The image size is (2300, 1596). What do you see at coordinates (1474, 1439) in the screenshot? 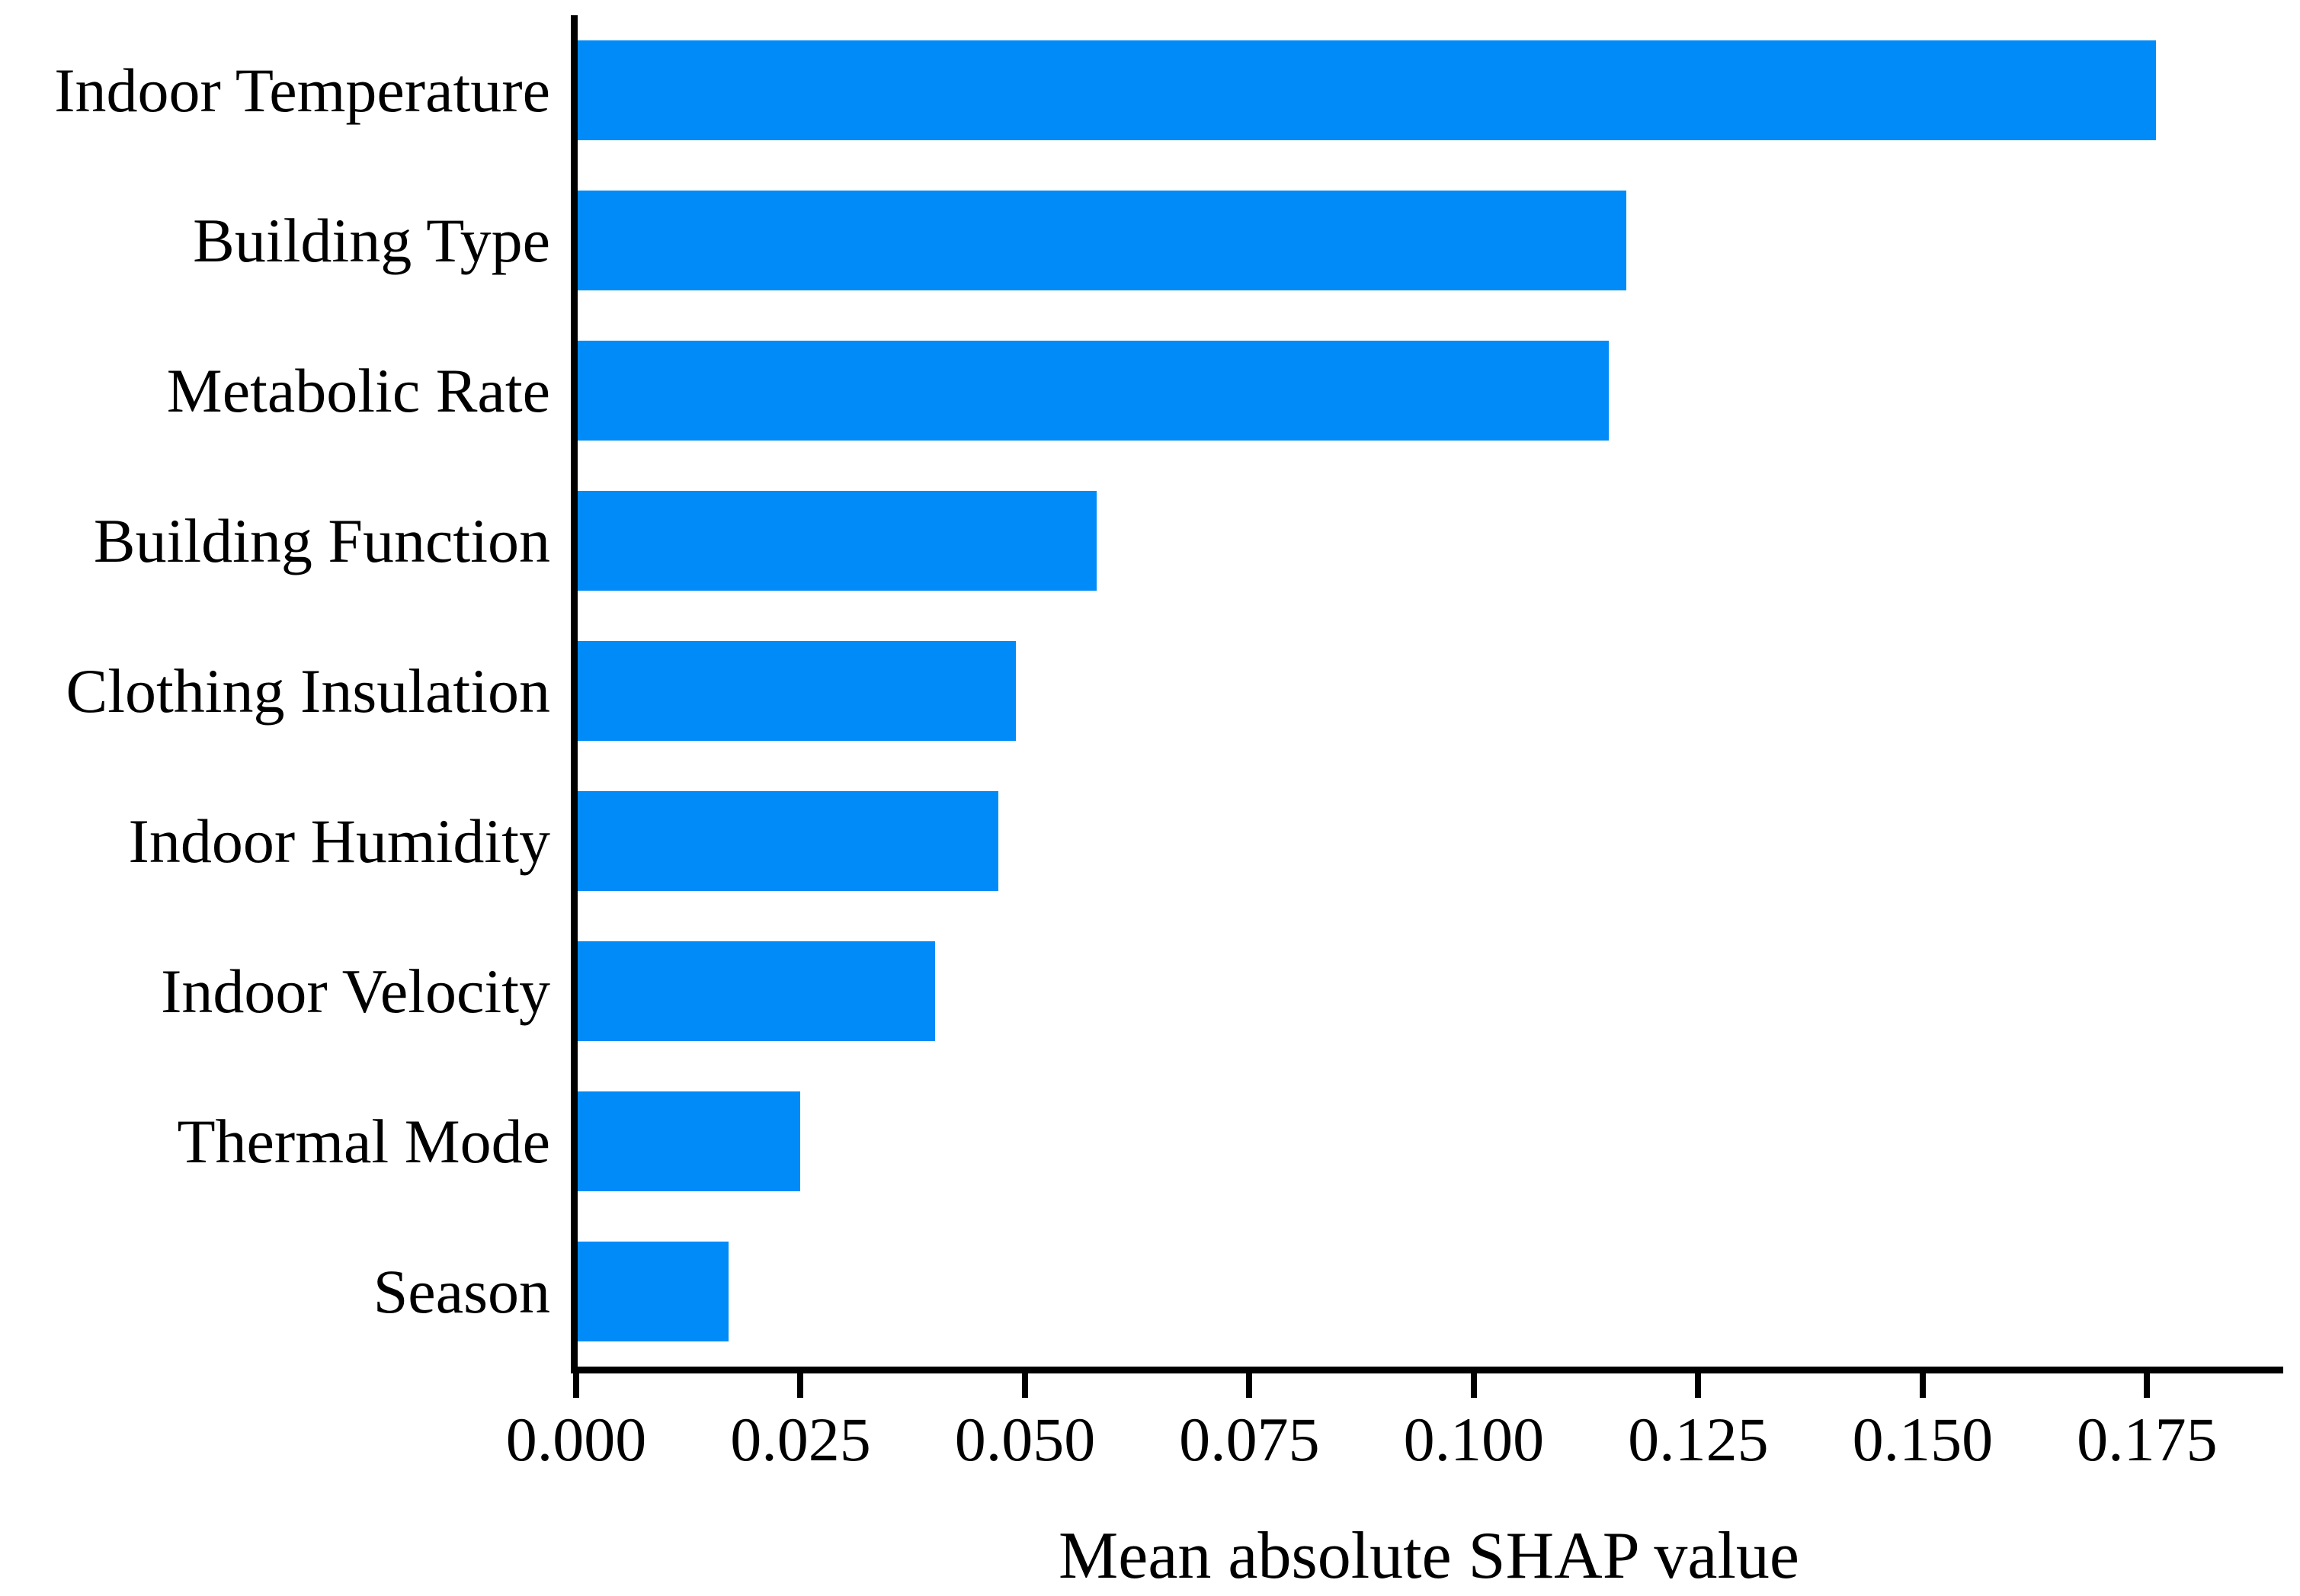
I see `x-tick-label: 0.100` at bounding box center [1474, 1439].